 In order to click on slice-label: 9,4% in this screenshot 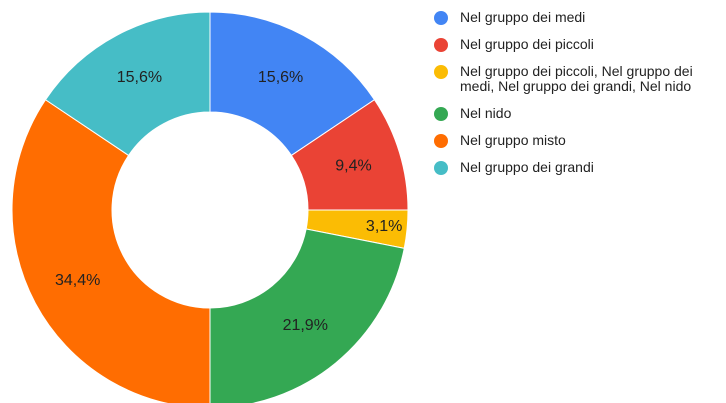, I will do `click(353, 166)`.